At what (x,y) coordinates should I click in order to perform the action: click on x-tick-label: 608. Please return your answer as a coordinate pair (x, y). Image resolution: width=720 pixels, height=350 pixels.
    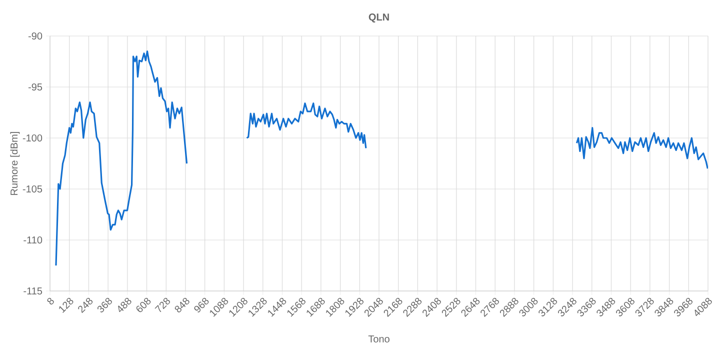
    Looking at the image, I should click on (143, 305).